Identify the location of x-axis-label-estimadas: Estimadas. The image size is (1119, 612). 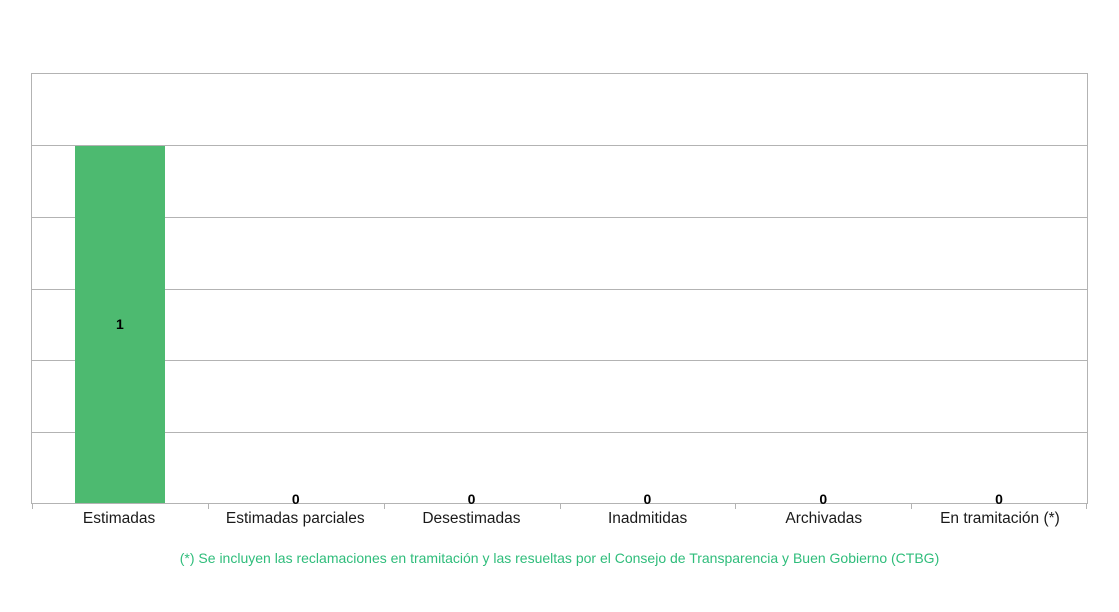
(119, 518).